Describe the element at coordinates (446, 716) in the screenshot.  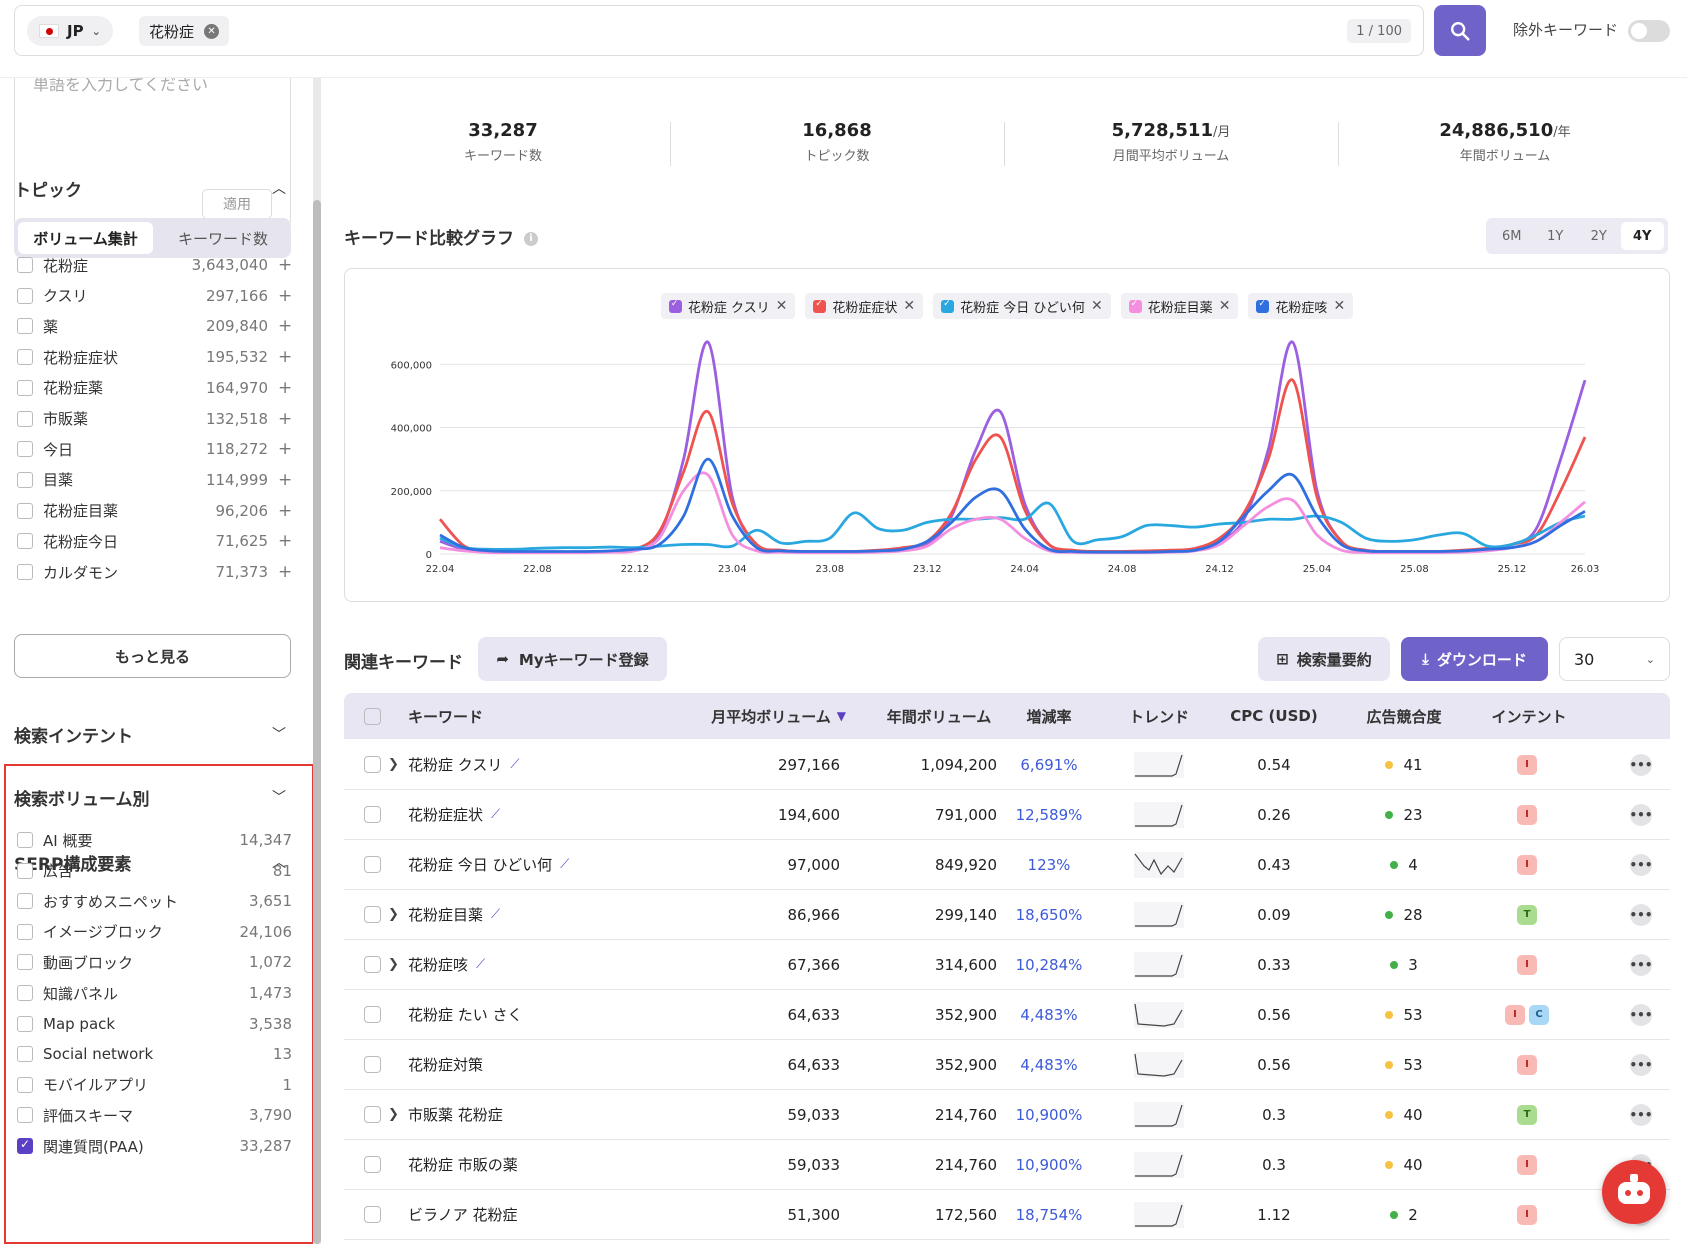
I see `header-keyword: キーワード` at that location.